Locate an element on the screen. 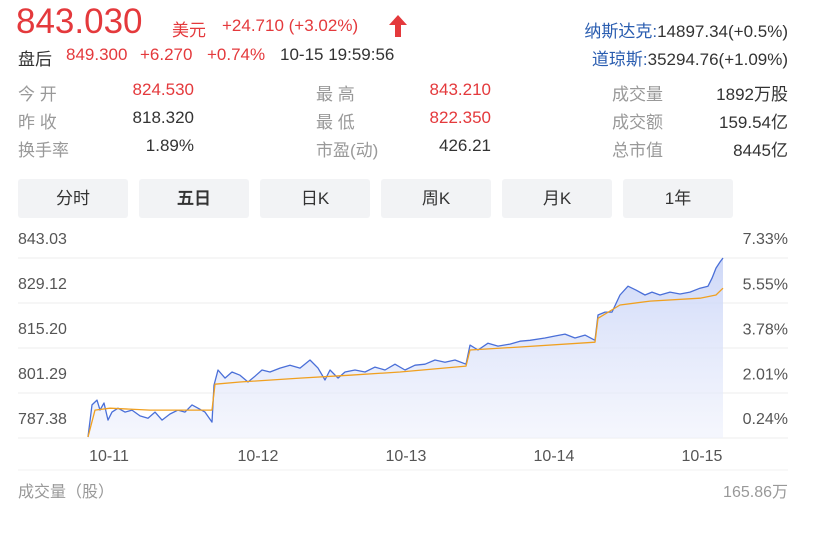  stat-value: 824.530 is located at coordinates (163, 89).